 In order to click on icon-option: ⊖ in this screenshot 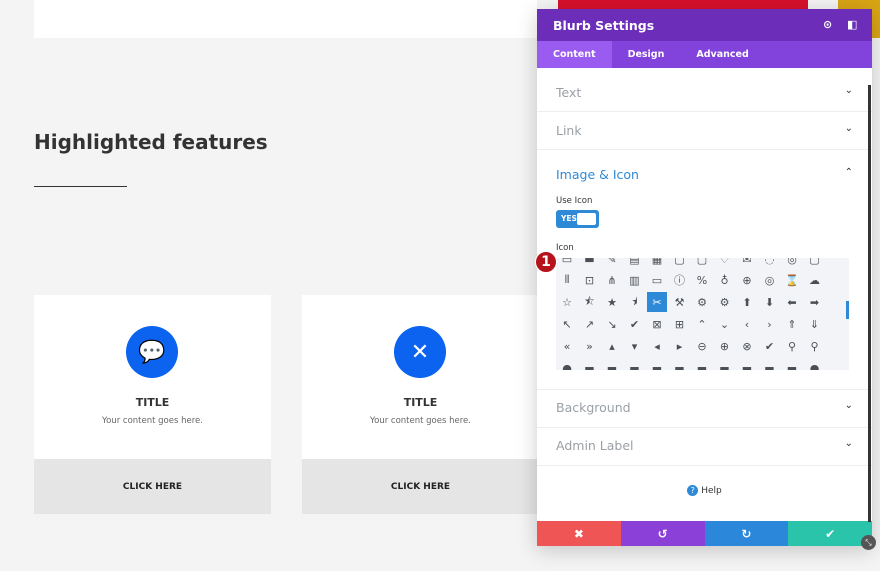, I will do `click(702, 346)`.